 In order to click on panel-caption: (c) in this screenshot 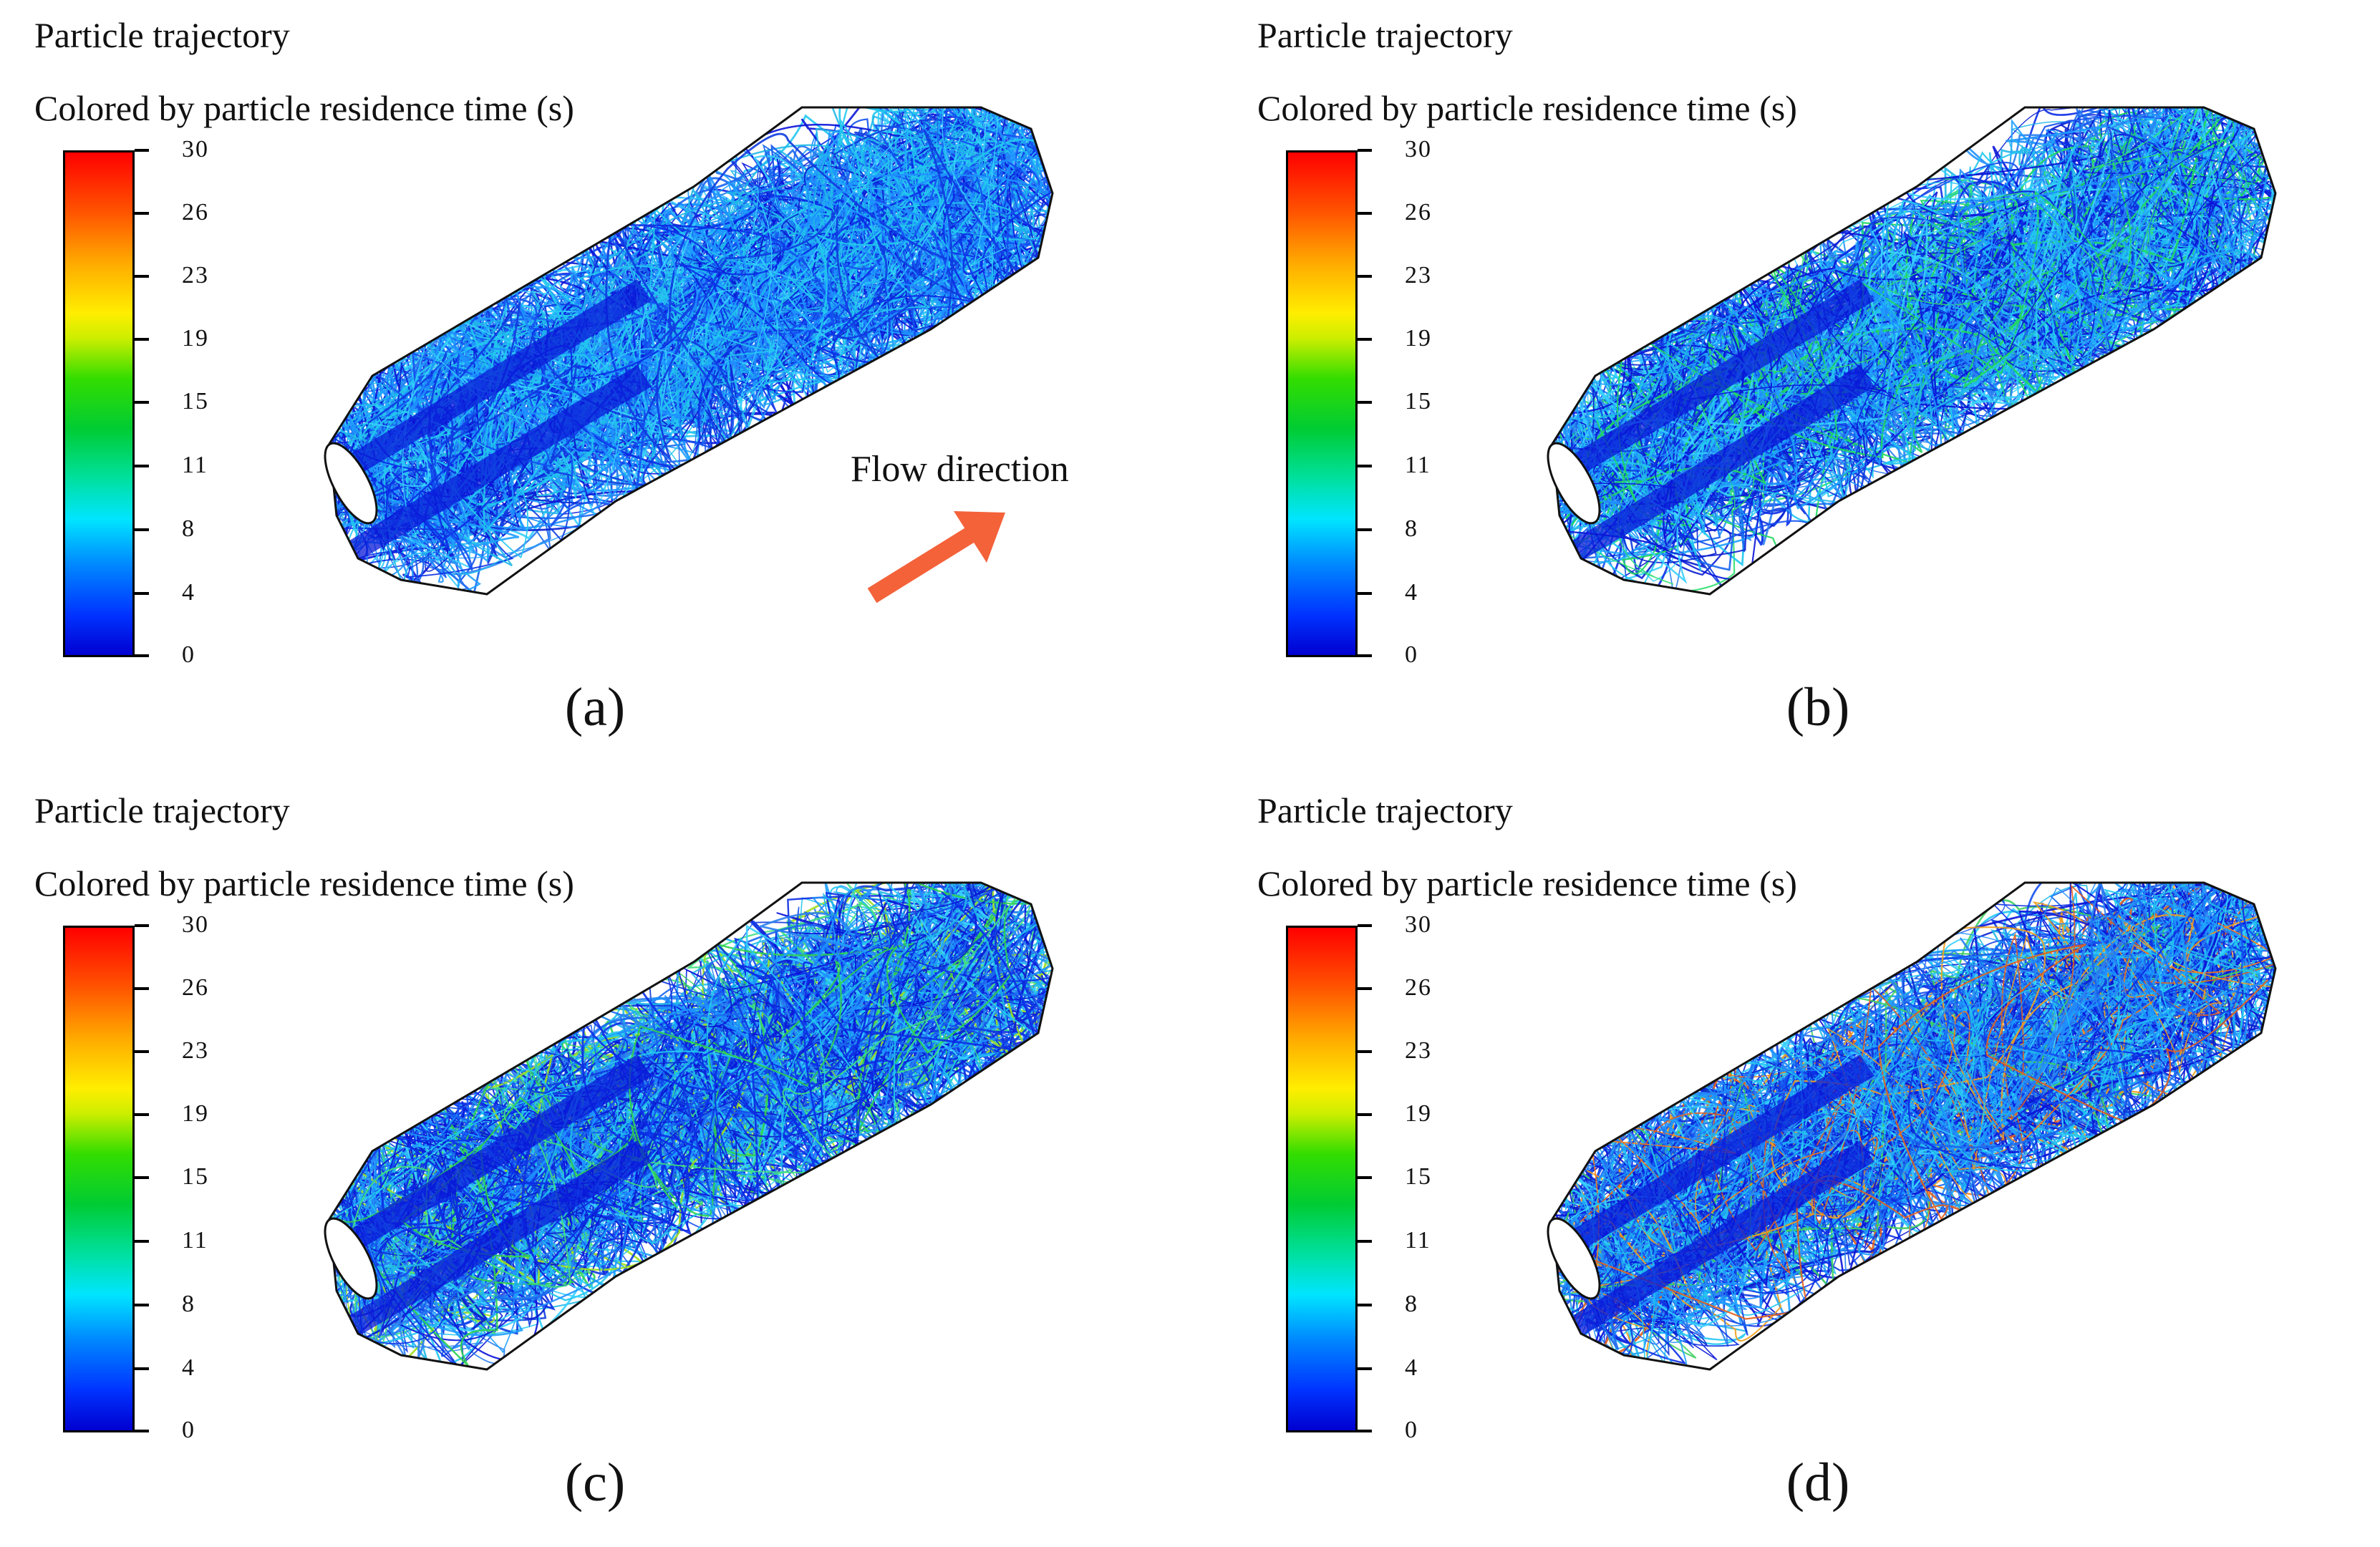, I will do `click(595, 1483)`.